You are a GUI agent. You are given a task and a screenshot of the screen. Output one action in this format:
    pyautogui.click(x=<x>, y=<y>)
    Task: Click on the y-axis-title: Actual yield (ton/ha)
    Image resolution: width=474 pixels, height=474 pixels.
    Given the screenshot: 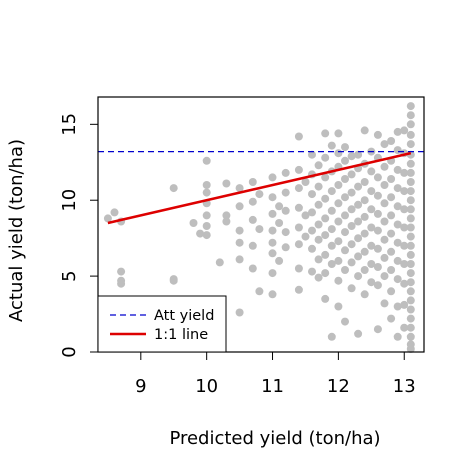 What is the action you would take?
    pyautogui.click(x=16, y=230)
    